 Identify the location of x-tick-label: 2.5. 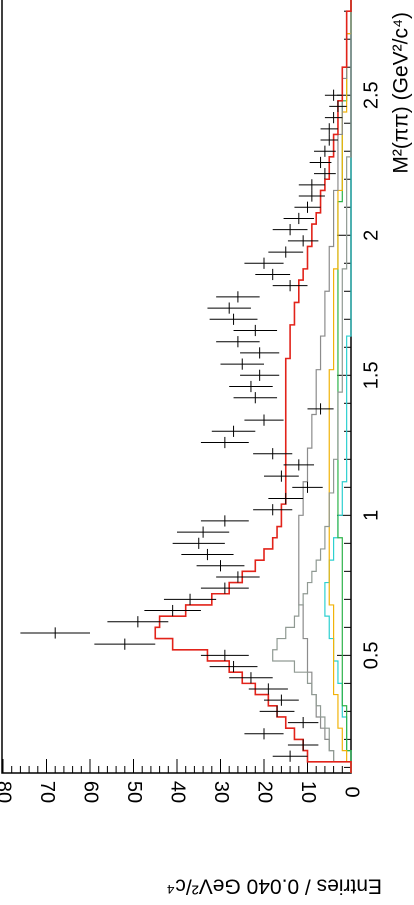
(371, 95).